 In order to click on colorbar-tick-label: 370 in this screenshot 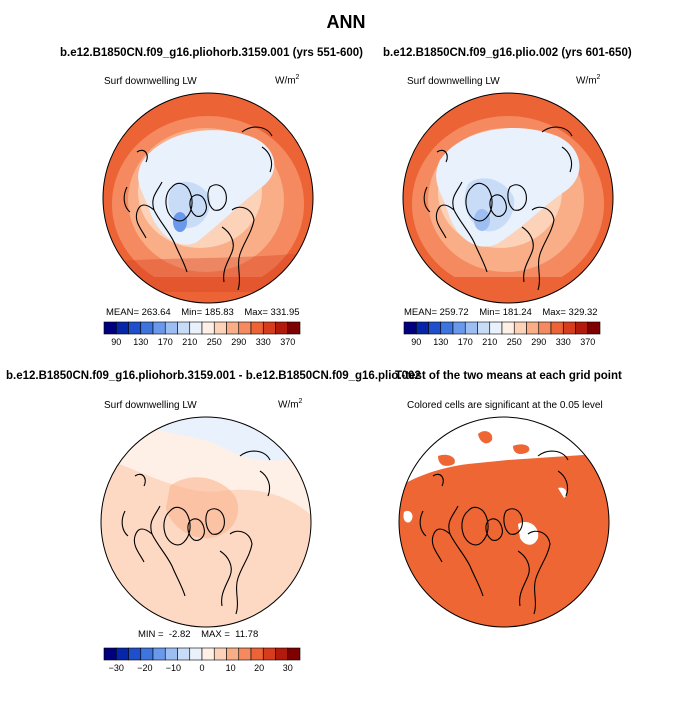, I will do `click(587, 342)`.